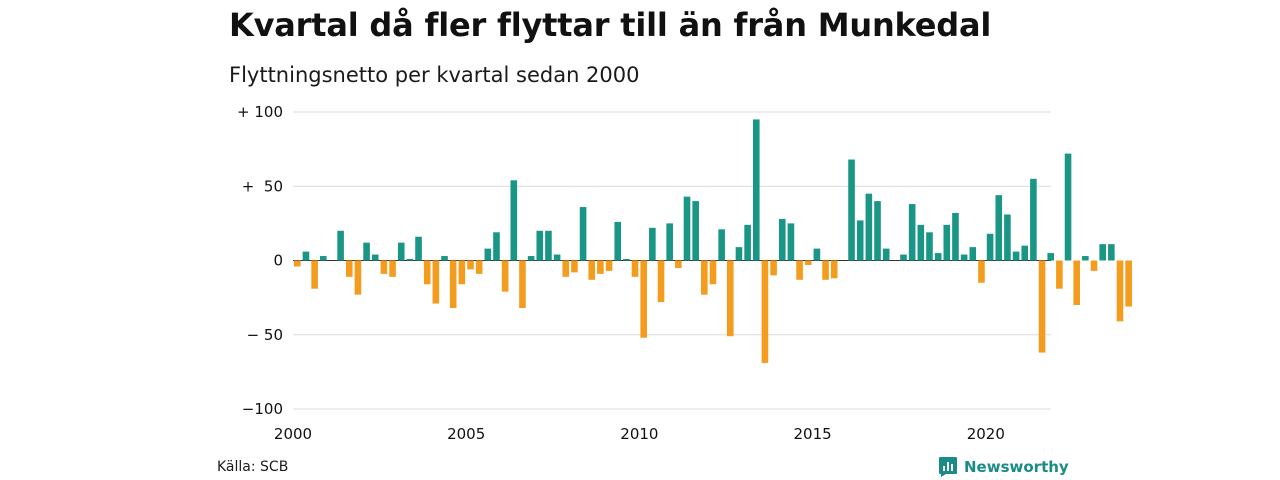  What do you see at coordinates (278, 261) in the screenshot?
I see `y-tick-label: 0` at bounding box center [278, 261].